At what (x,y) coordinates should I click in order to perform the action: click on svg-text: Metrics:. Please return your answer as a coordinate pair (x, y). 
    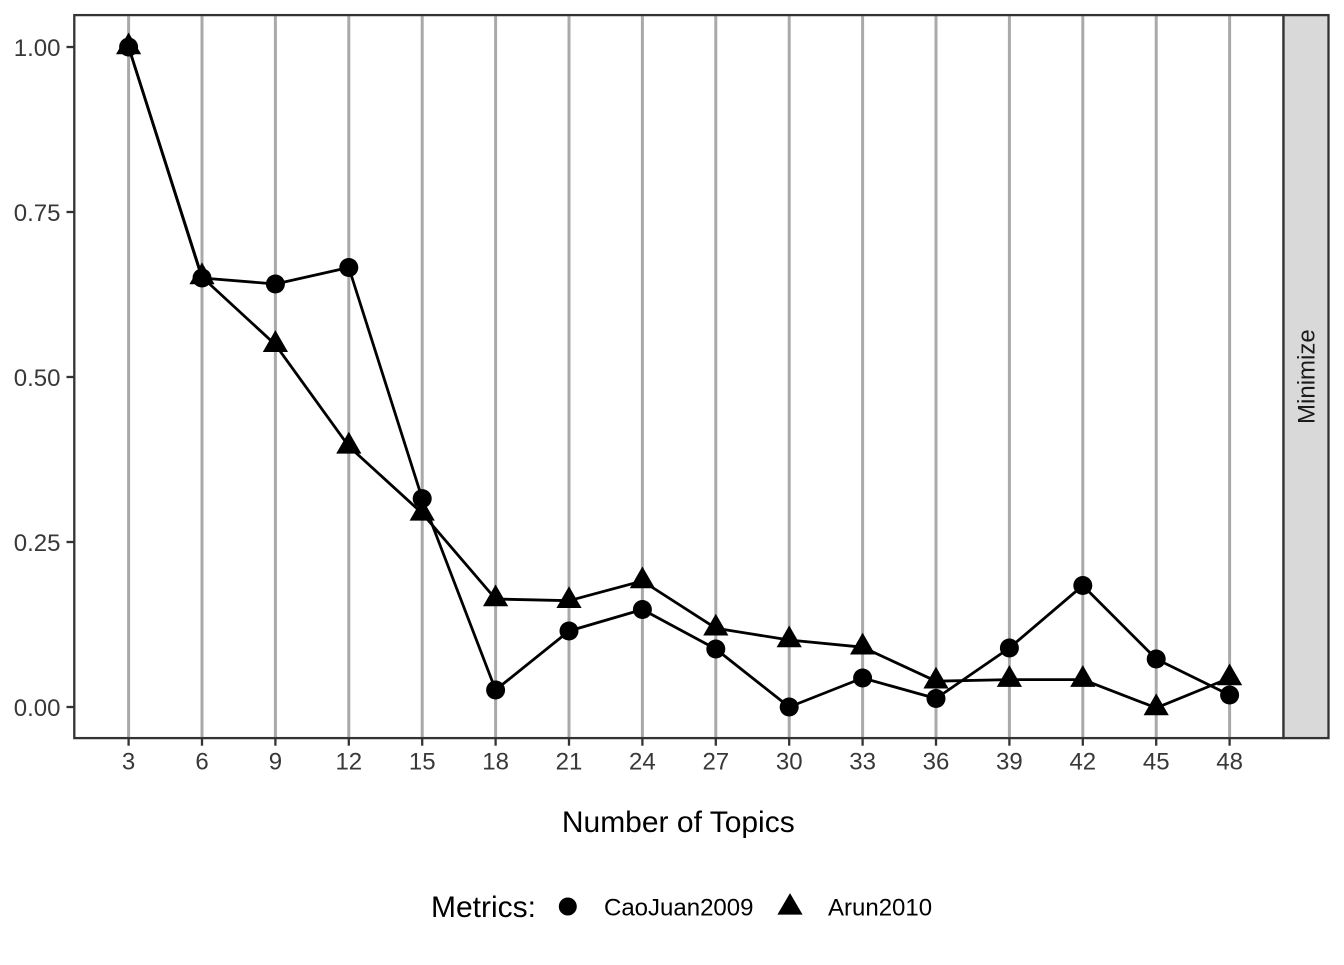
    Looking at the image, I should click on (483, 907).